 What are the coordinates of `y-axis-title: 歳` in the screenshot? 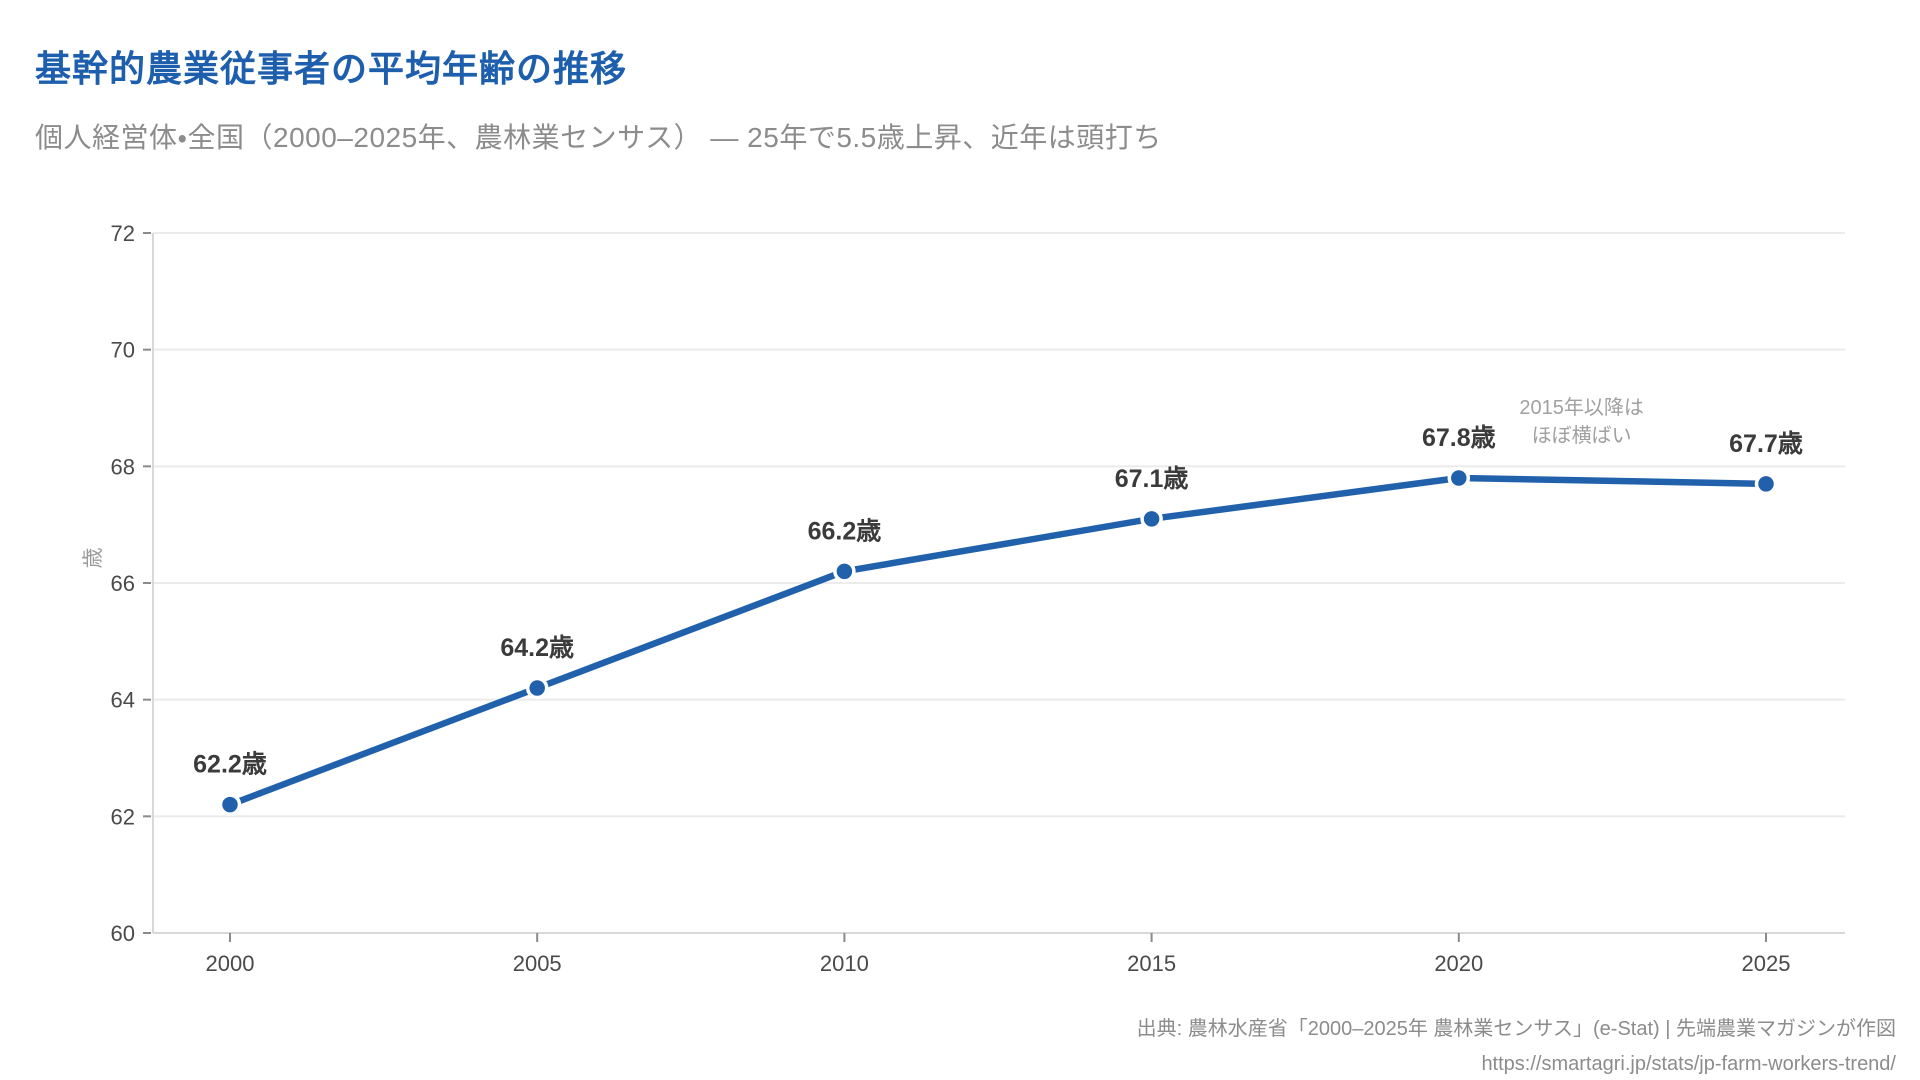 It's located at (93, 558).